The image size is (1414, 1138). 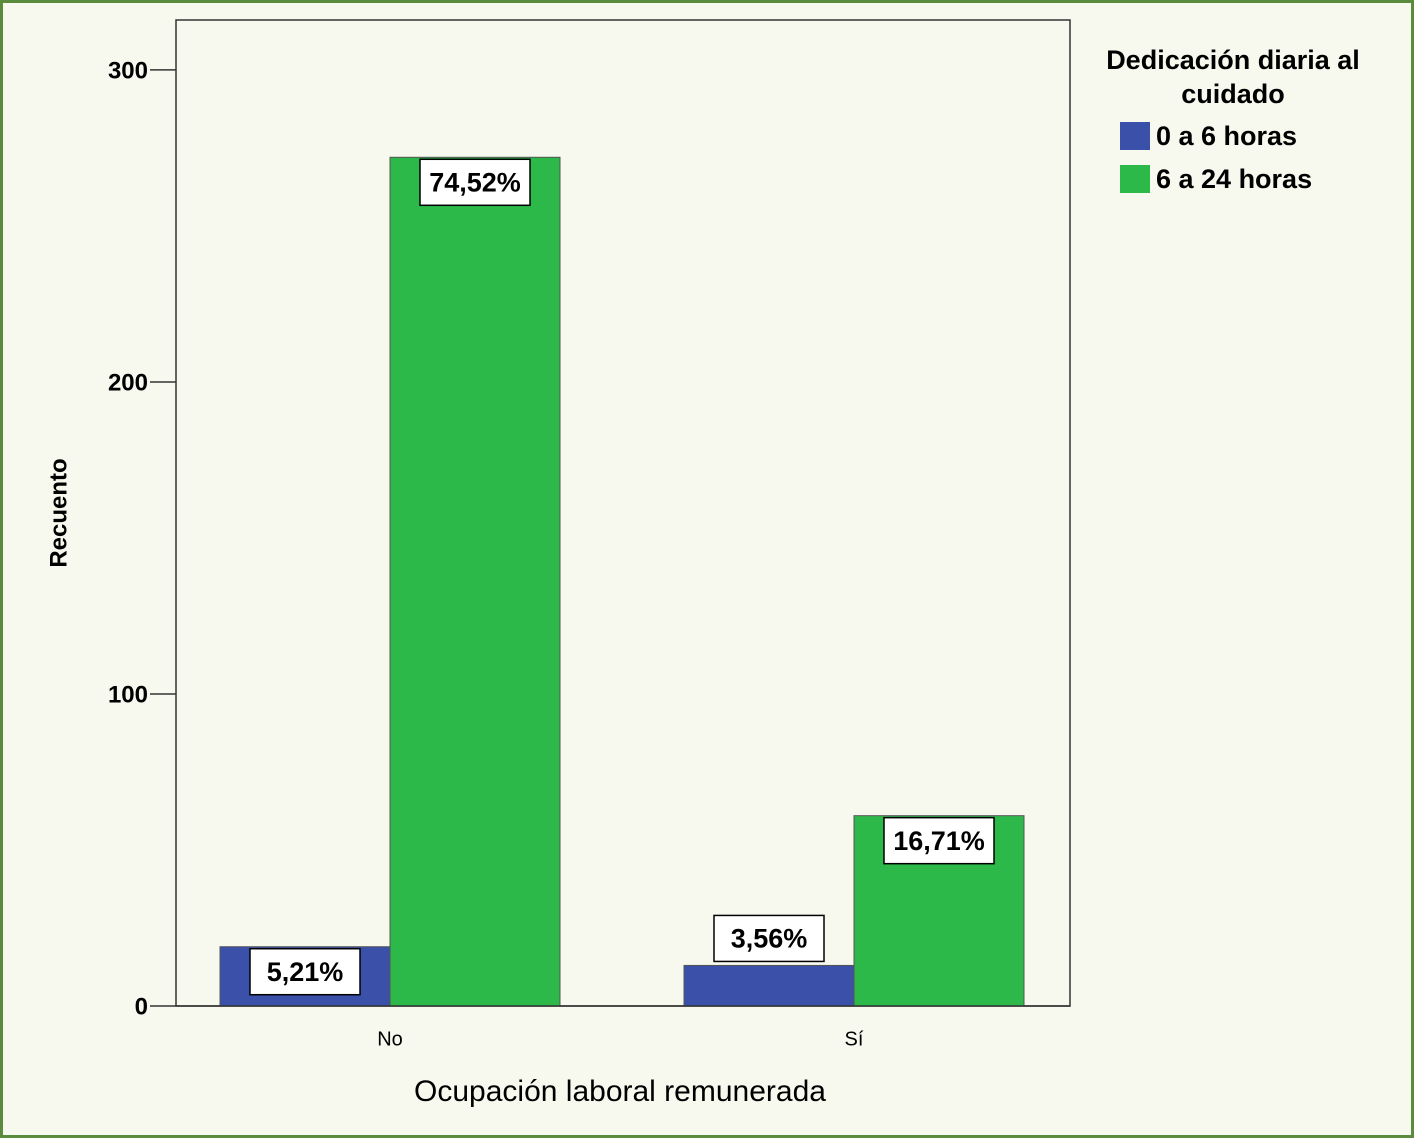 What do you see at coordinates (390, 1039) in the screenshot?
I see `x-tick-label: No` at bounding box center [390, 1039].